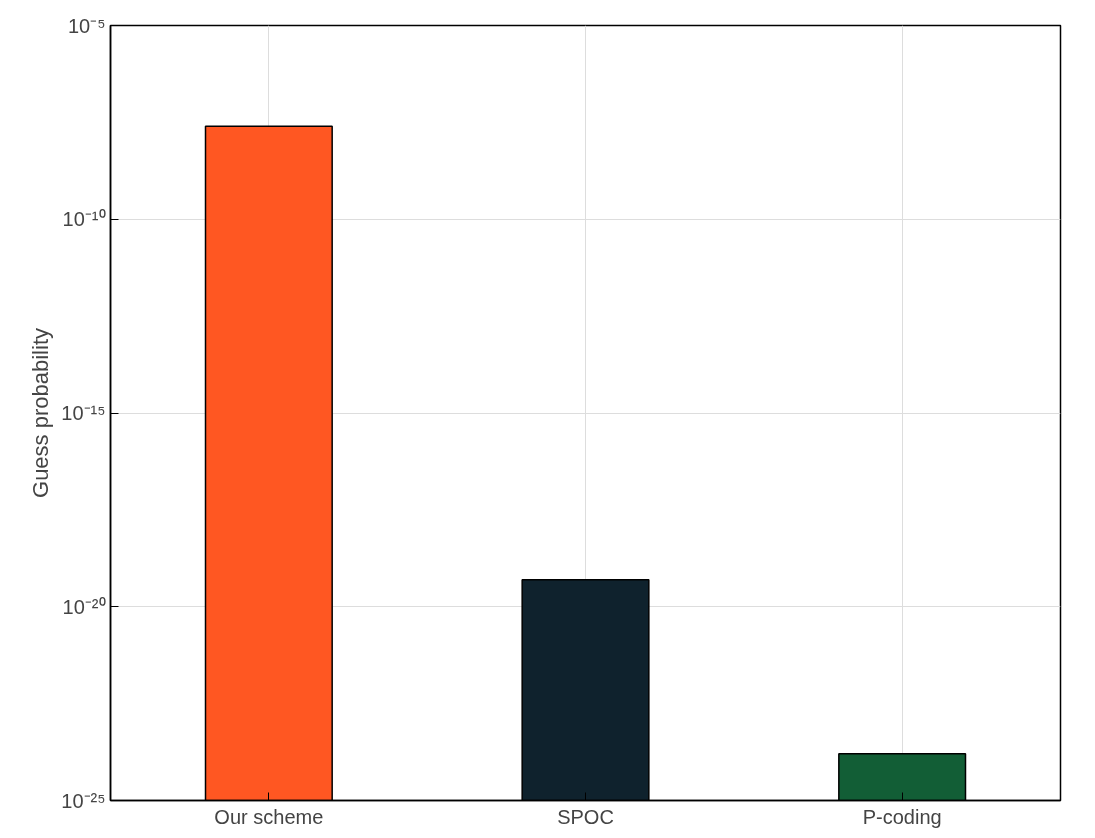  Describe the element at coordinates (585, 816) in the screenshot. I see `x-tick-label: SPOC` at that location.